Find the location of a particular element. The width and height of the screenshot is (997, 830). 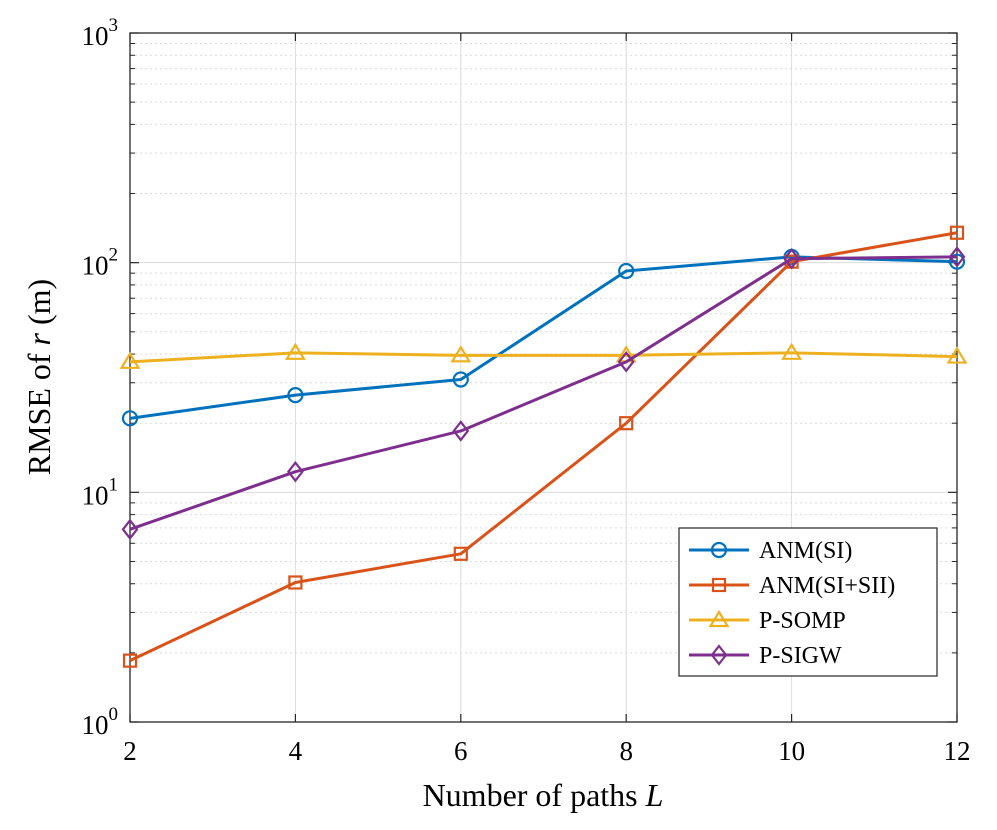

y-tick-label-exponent: 0 is located at coordinates (114, 714).